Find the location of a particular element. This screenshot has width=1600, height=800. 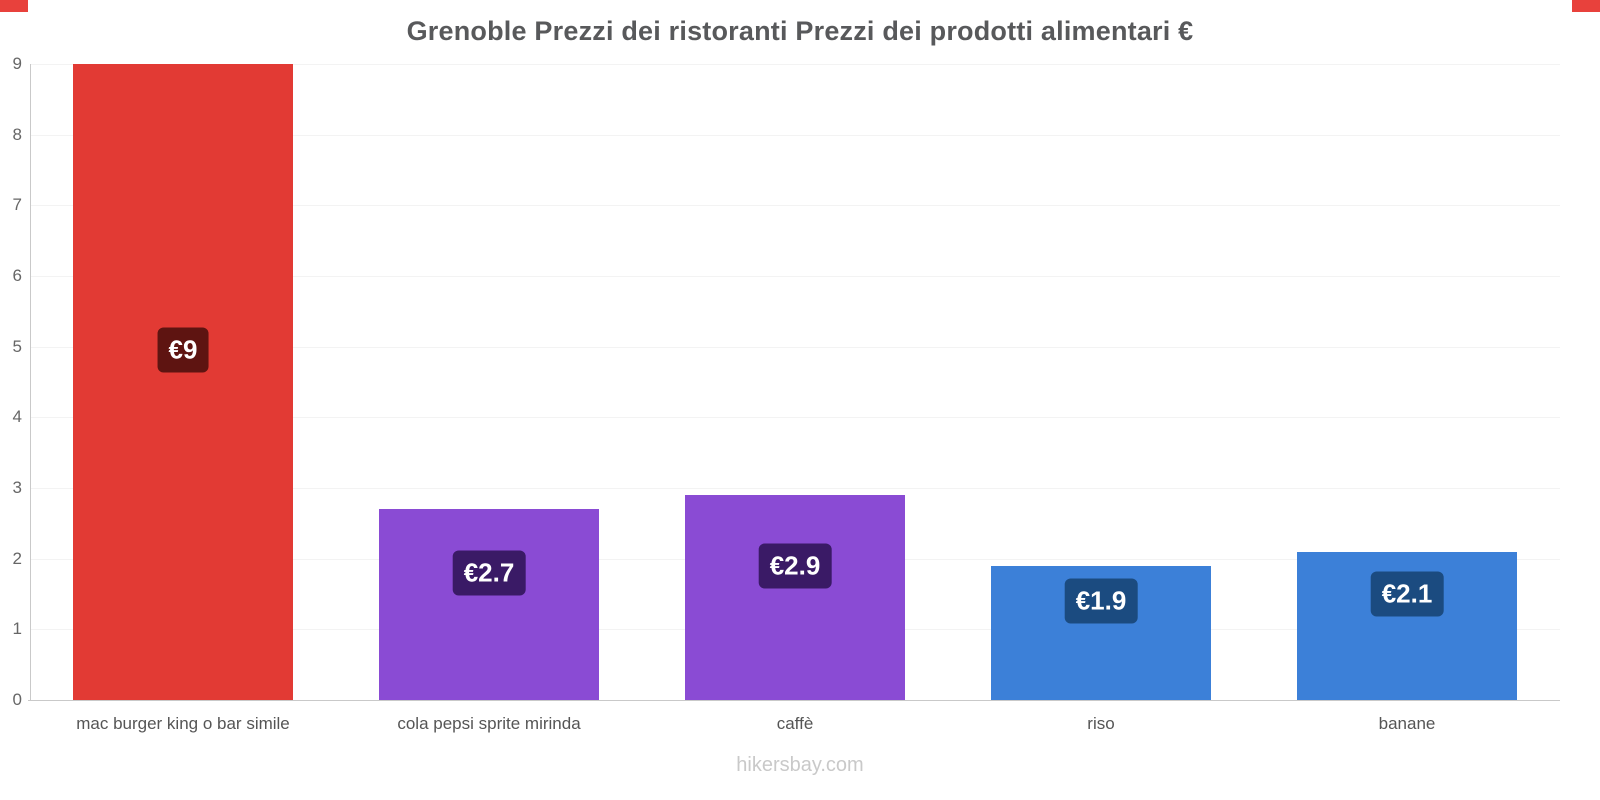

bar-value-label: €2.1 is located at coordinates (1407, 594).